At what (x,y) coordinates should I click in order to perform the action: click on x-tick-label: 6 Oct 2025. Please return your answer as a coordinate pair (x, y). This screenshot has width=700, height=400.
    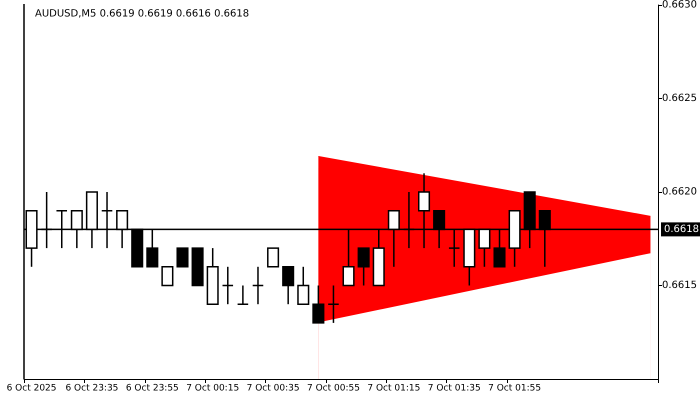
    Looking at the image, I should click on (31, 389).